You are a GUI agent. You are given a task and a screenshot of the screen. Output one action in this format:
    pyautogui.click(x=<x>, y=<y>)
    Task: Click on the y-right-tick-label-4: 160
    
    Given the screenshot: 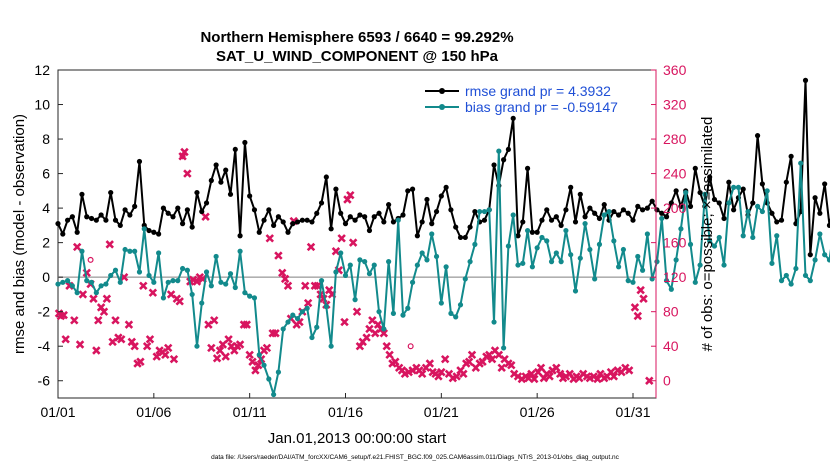 What is the action you would take?
    pyautogui.click(x=675, y=243)
    